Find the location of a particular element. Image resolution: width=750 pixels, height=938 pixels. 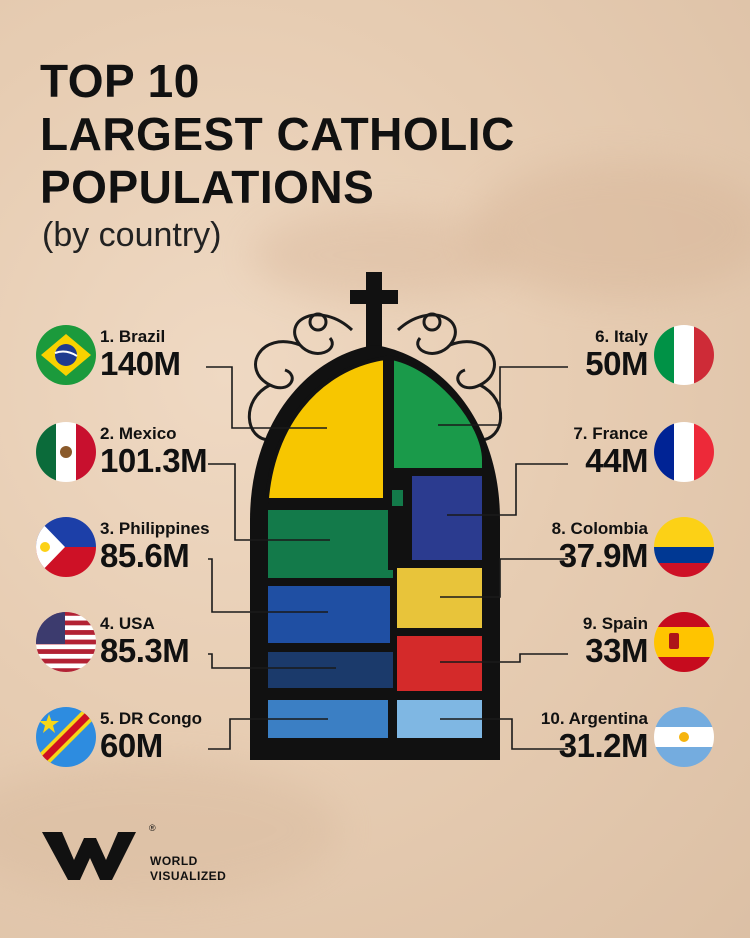

title-line-3: POPULATIONS is located at coordinates (207, 187).